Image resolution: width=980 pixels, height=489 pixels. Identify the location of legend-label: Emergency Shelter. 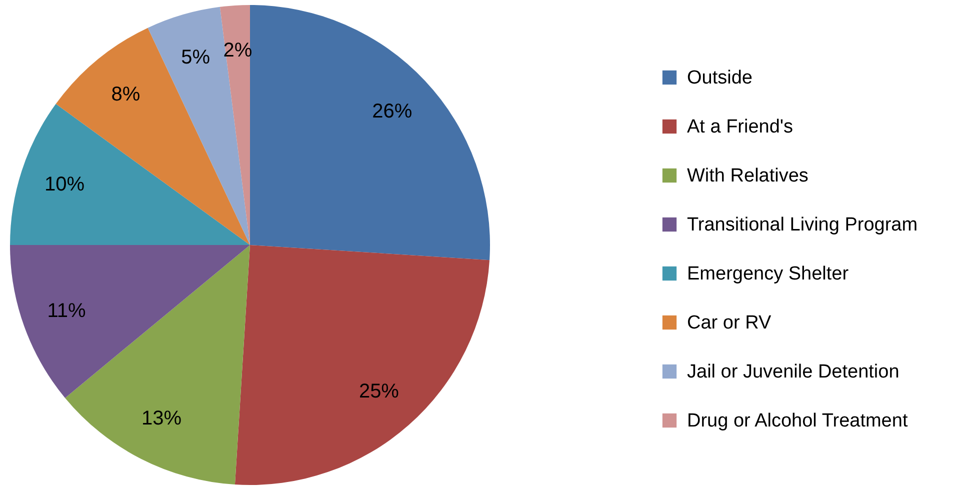
(768, 274).